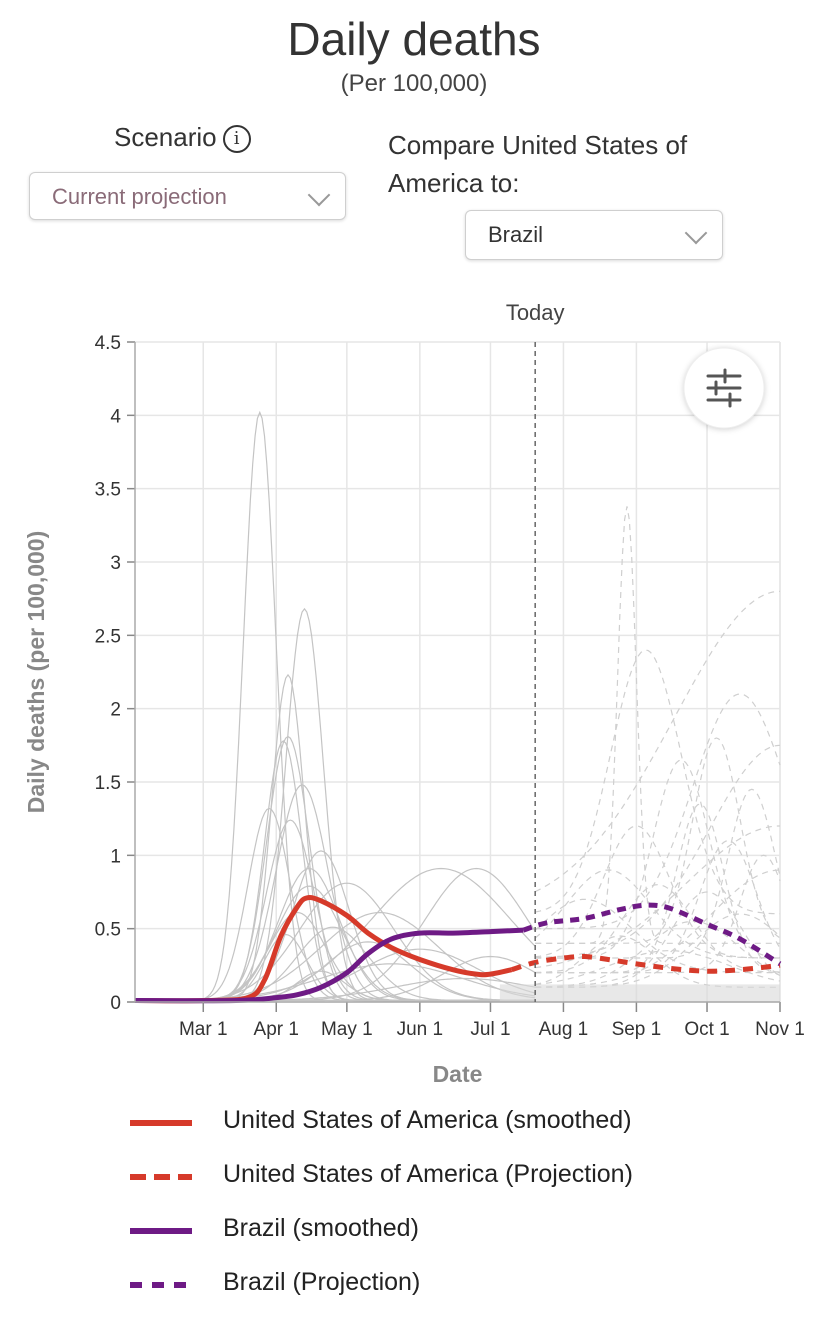 The height and width of the screenshot is (1317, 828). I want to click on x-tick-label: May 1, so click(347, 1029).